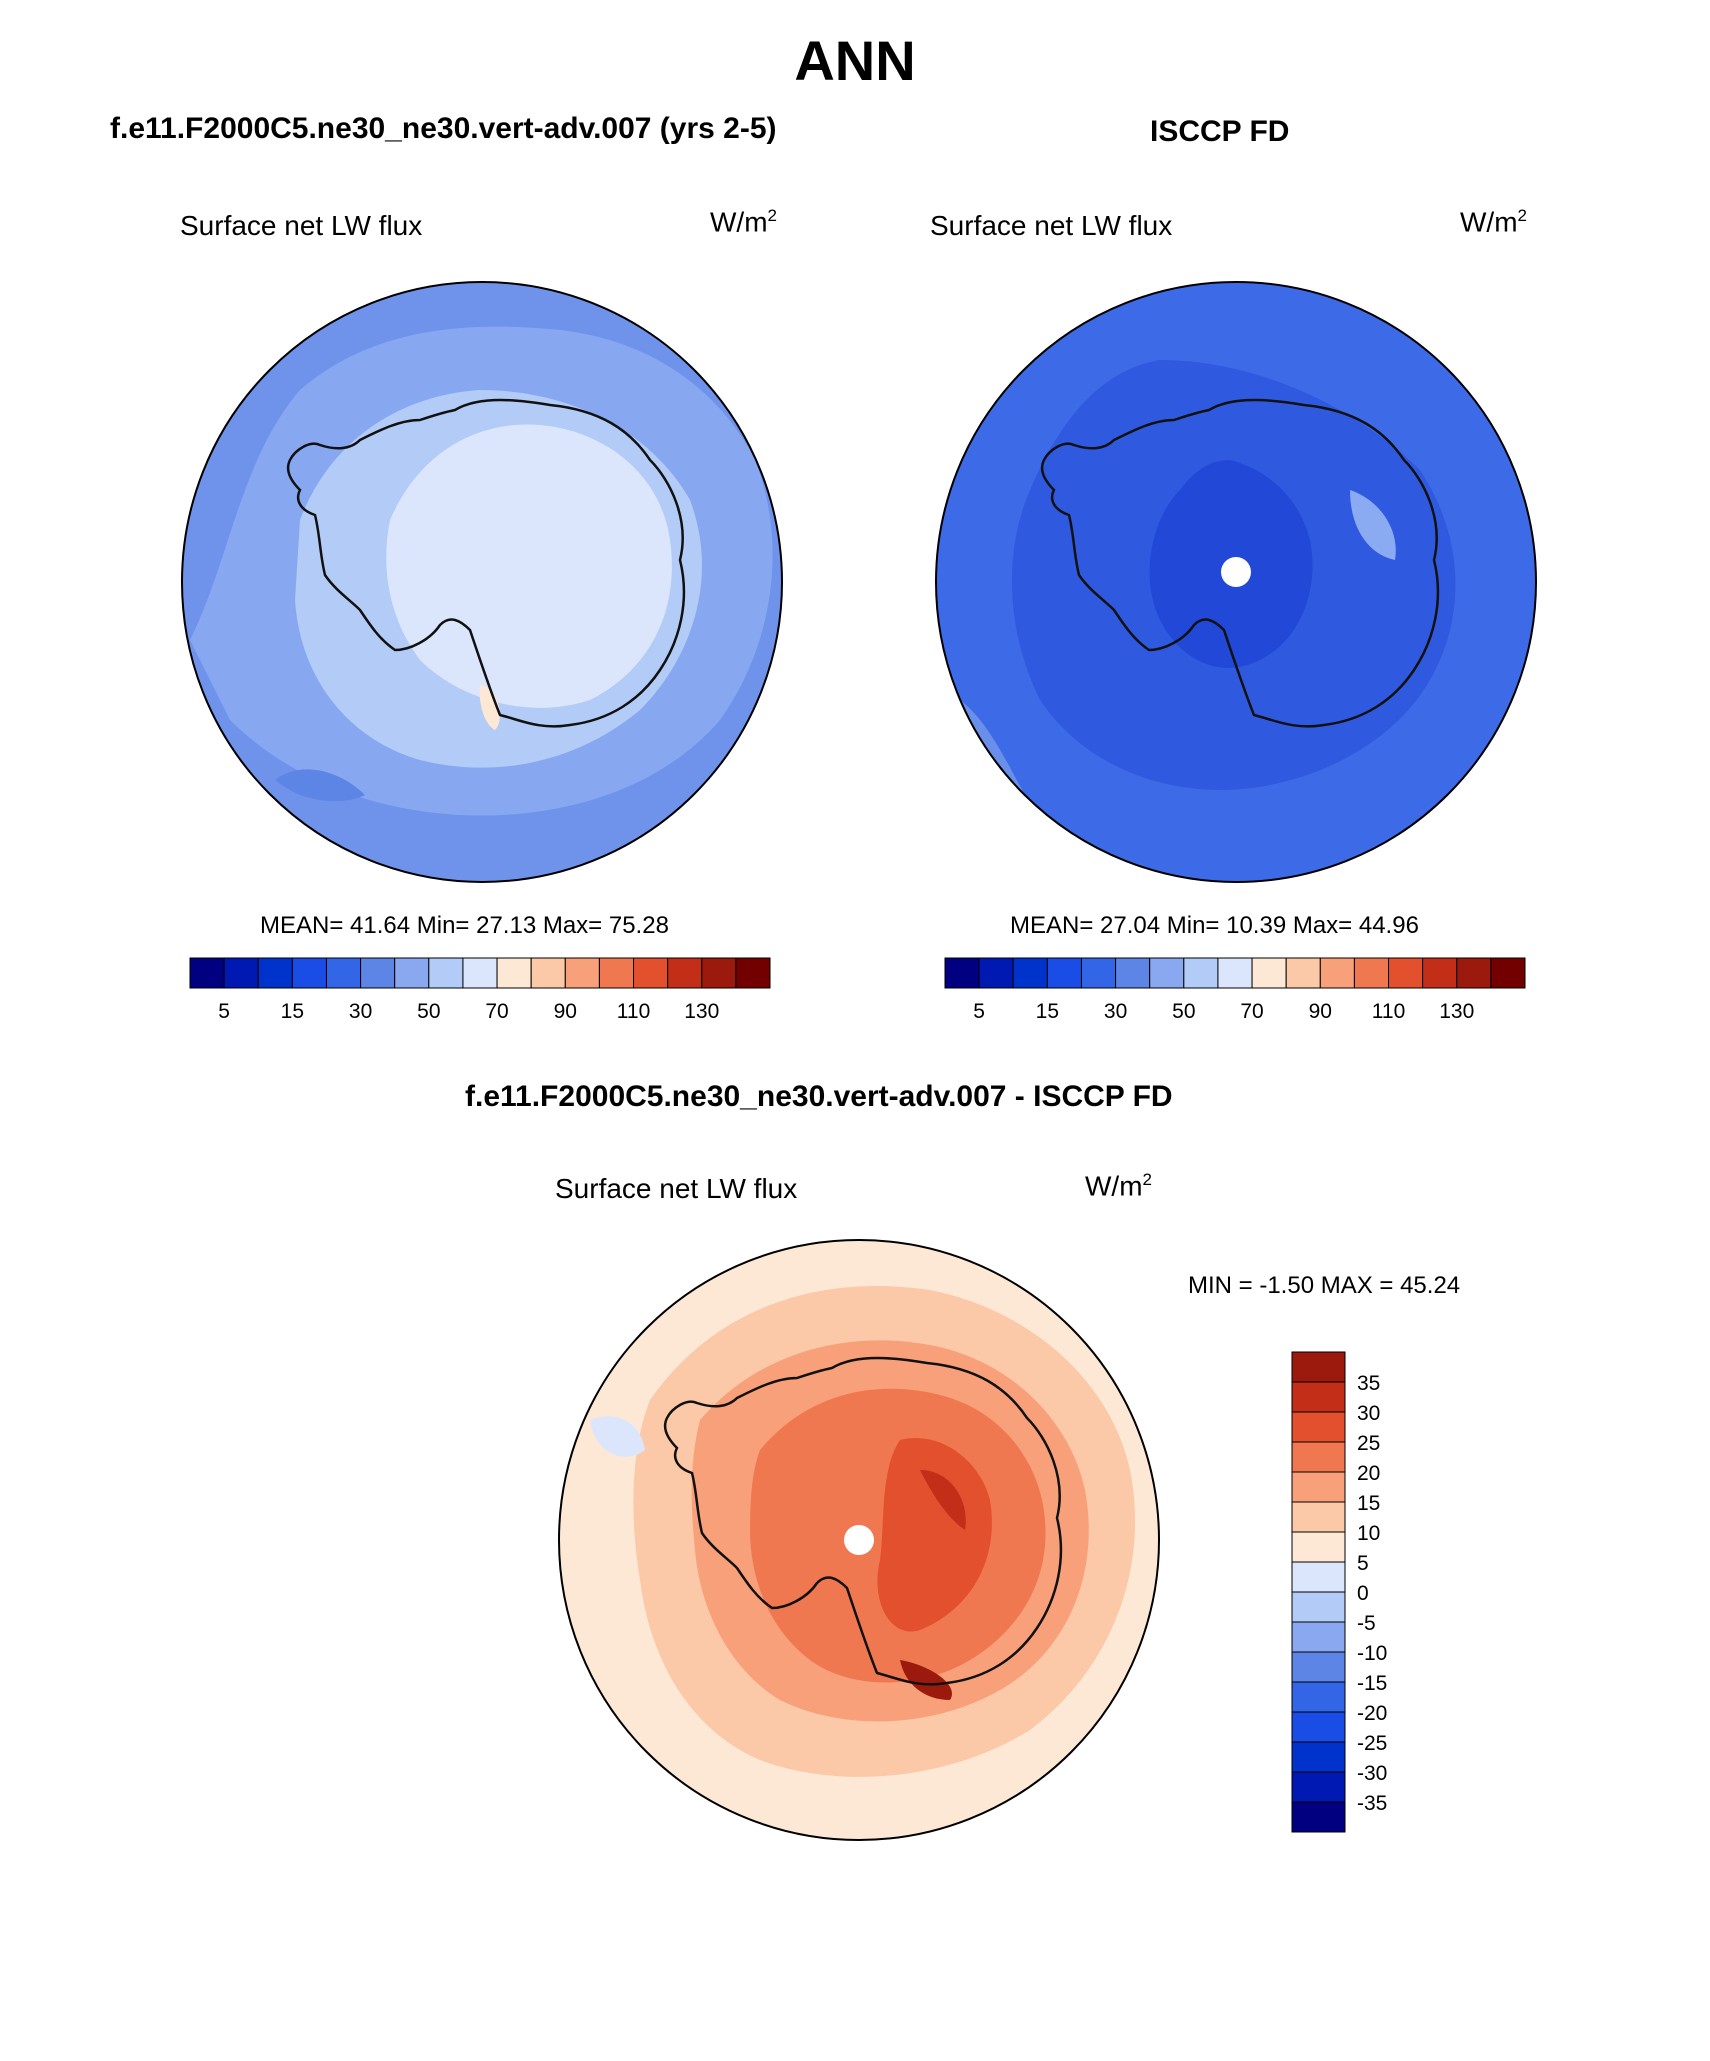  I want to click on diff-antarctica-coastline, so click(863, 1521).